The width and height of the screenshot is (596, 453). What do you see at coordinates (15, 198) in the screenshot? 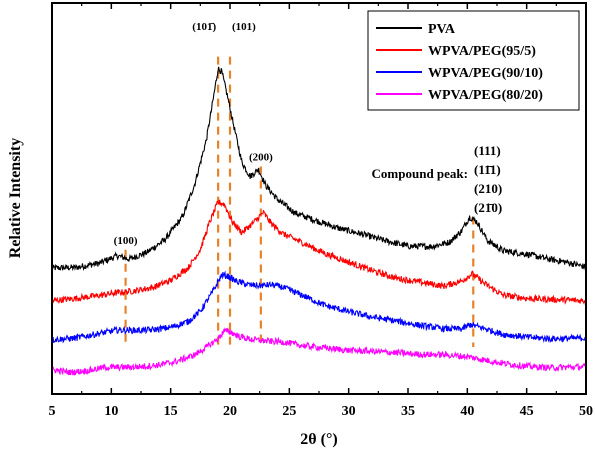
I see `y-axis-title: Relative Intensity` at bounding box center [15, 198].